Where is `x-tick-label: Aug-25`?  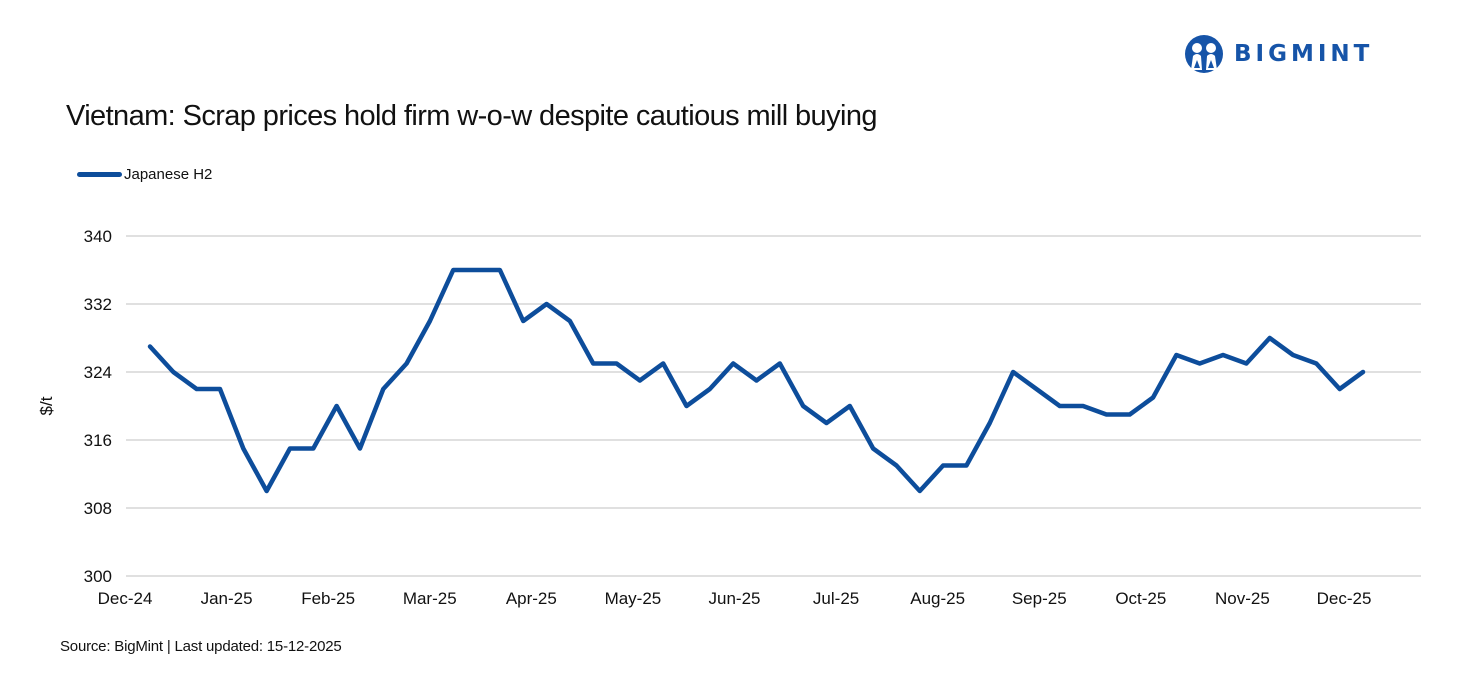
x-tick-label: Aug-25 is located at coordinates (937, 598).